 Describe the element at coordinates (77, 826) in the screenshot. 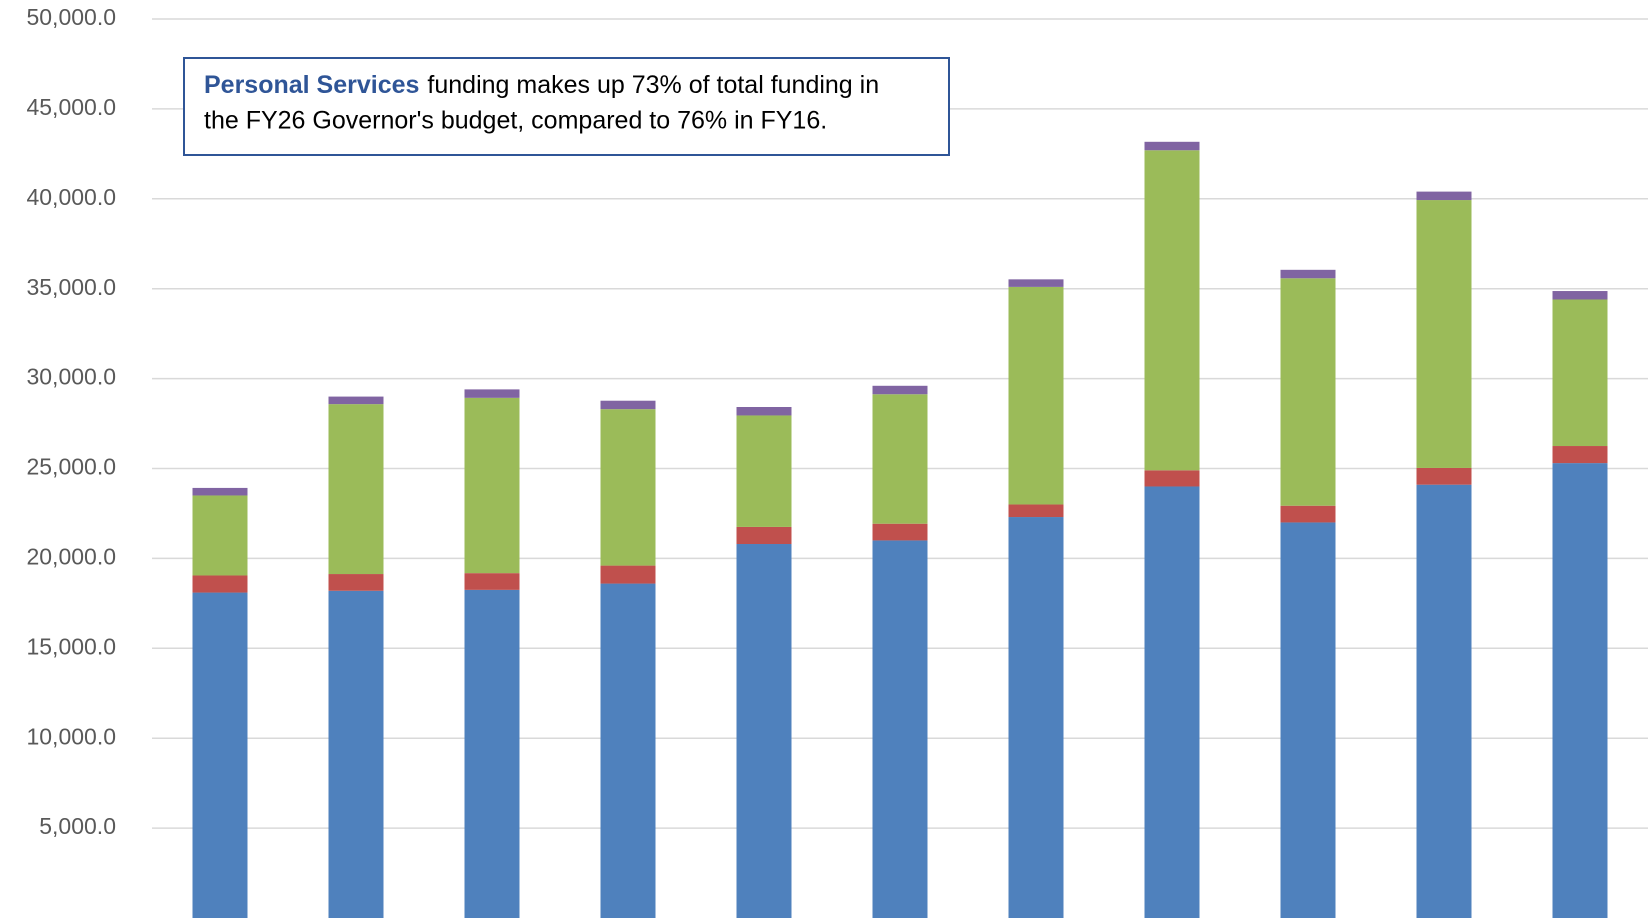

I see `y-tick-label: 5,000.0` at that location.